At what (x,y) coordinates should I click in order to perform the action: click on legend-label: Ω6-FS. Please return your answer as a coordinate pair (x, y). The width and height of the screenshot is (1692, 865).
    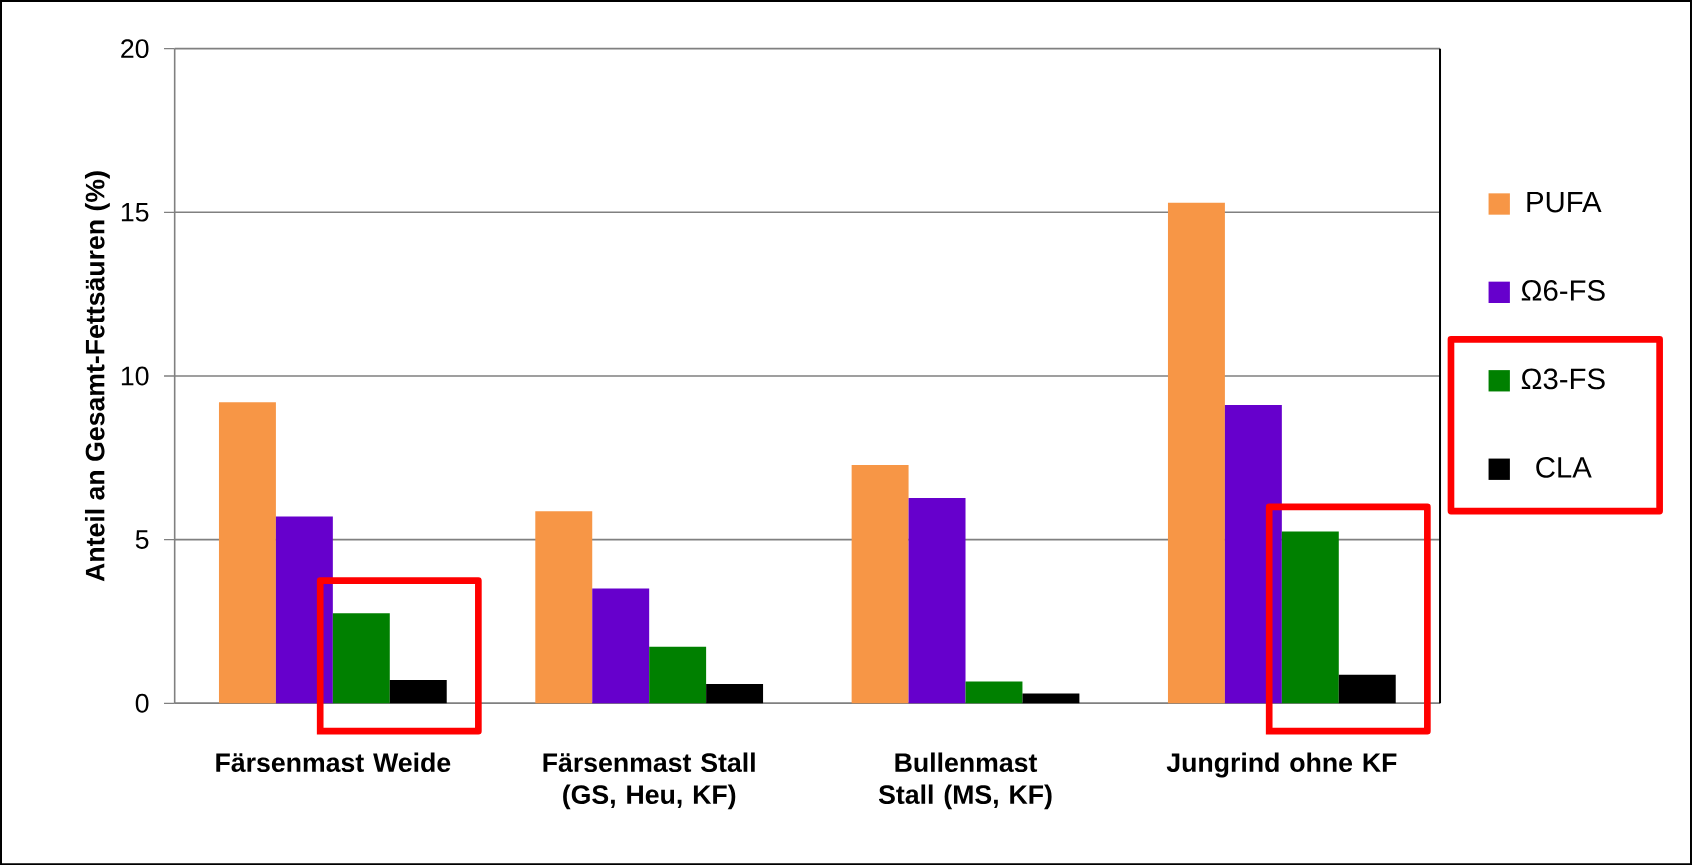
    Looking at the image, I should click on (1563, 290).